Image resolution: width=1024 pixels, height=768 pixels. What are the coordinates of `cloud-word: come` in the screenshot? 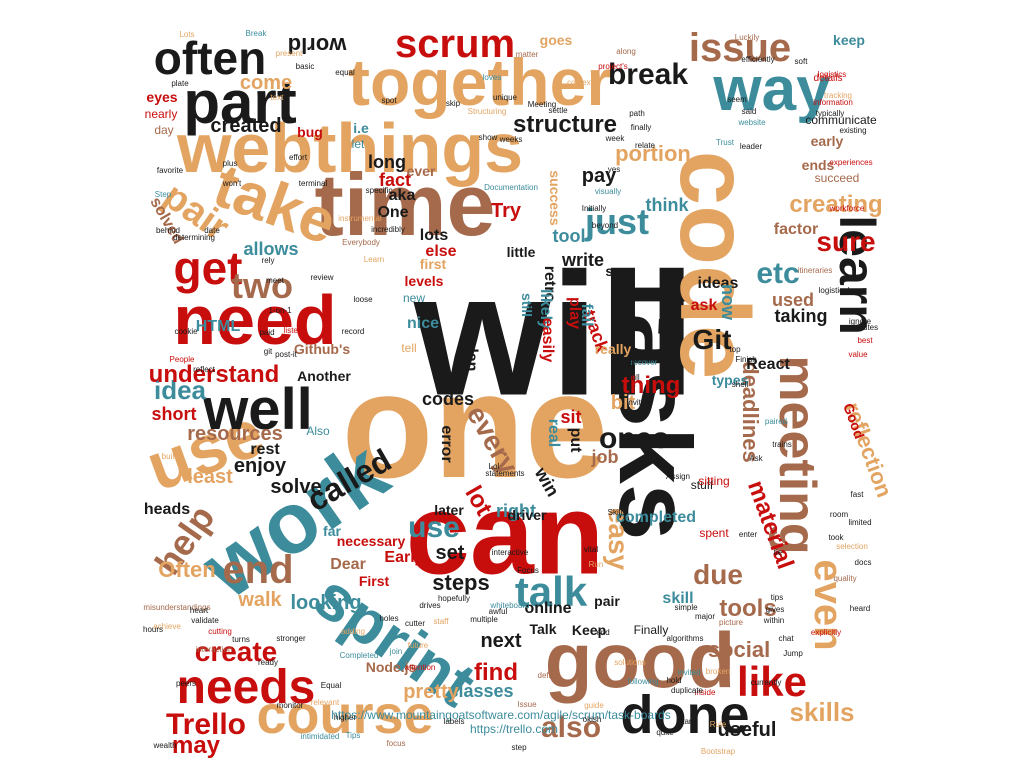 It's located at (266, 83).